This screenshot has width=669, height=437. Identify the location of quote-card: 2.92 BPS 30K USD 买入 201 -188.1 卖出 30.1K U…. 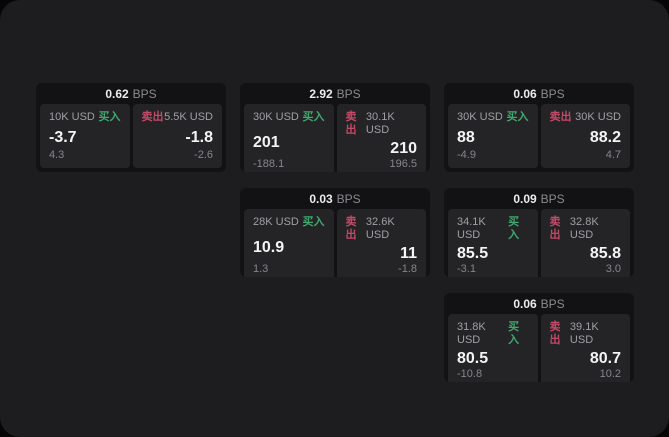
(335, 127).